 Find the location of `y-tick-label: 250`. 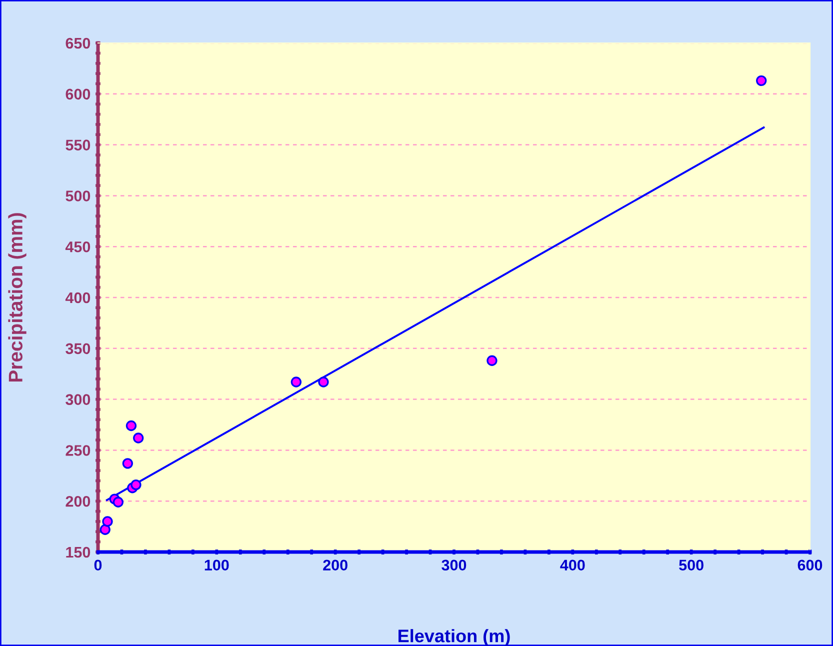

y-tick-label: 250 is located at coordinates (78, 450).